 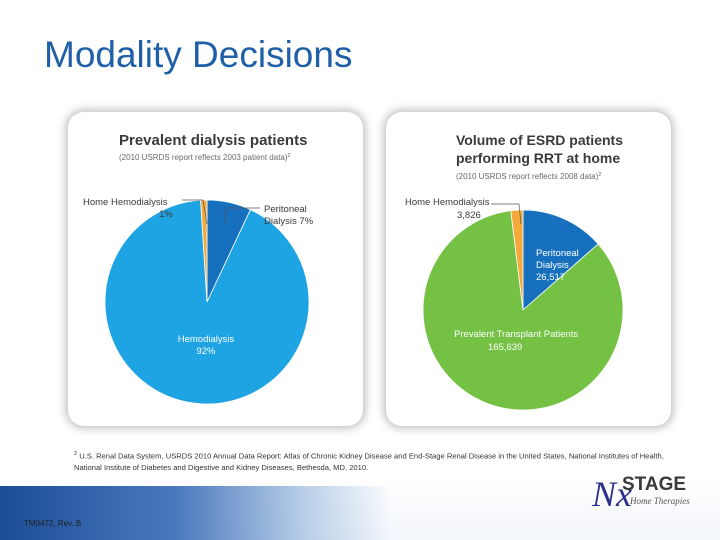 I want to click on logo-mark: Nx, so click(x=611, y=494).